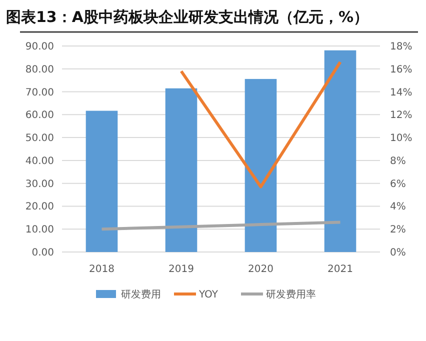  Describe the element at coordinates (39, 92) in the screenshot. I see `y-tick-label: 70.00` at that location.